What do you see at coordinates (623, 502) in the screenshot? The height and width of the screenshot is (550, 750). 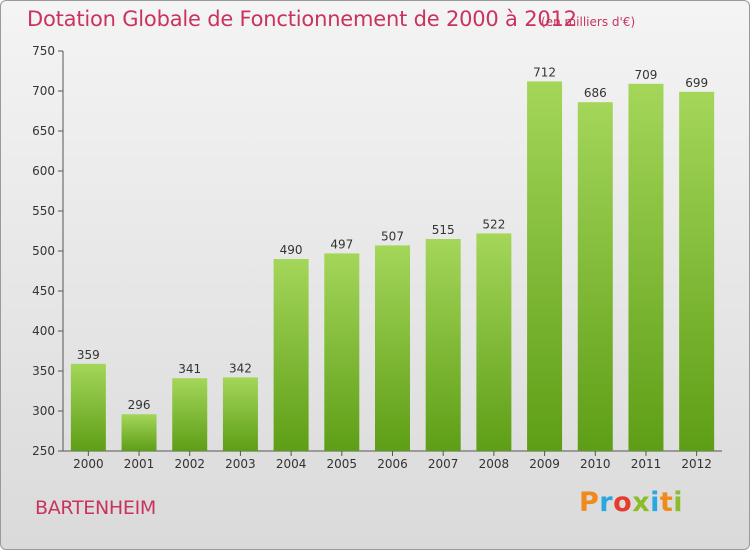 I see `logo-letter: o` at bounding box center [623, 502].